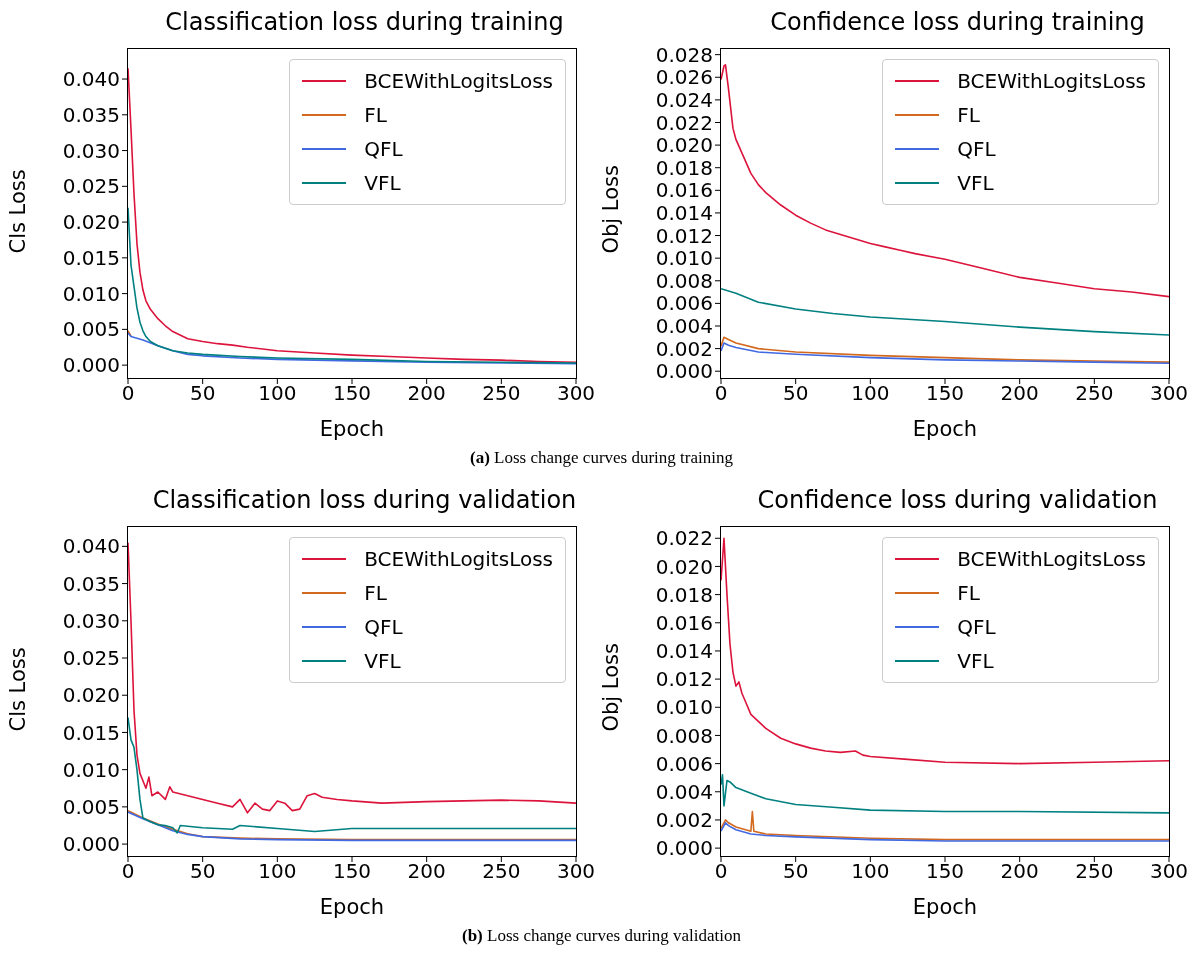 This screenshot has width=1203, height=973. What do you see at coordinates (684, 54) in the screenshot?
I see `y-tick-label: 0.028` at bounding box center [684, 54].